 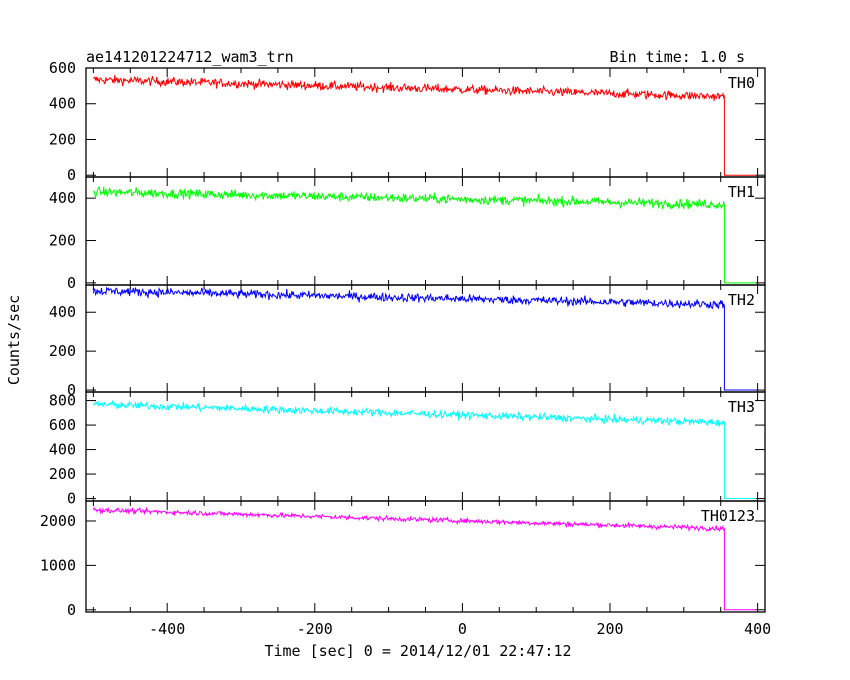 I want to click on x-tick-label: 400, so click(x=757, y=629).